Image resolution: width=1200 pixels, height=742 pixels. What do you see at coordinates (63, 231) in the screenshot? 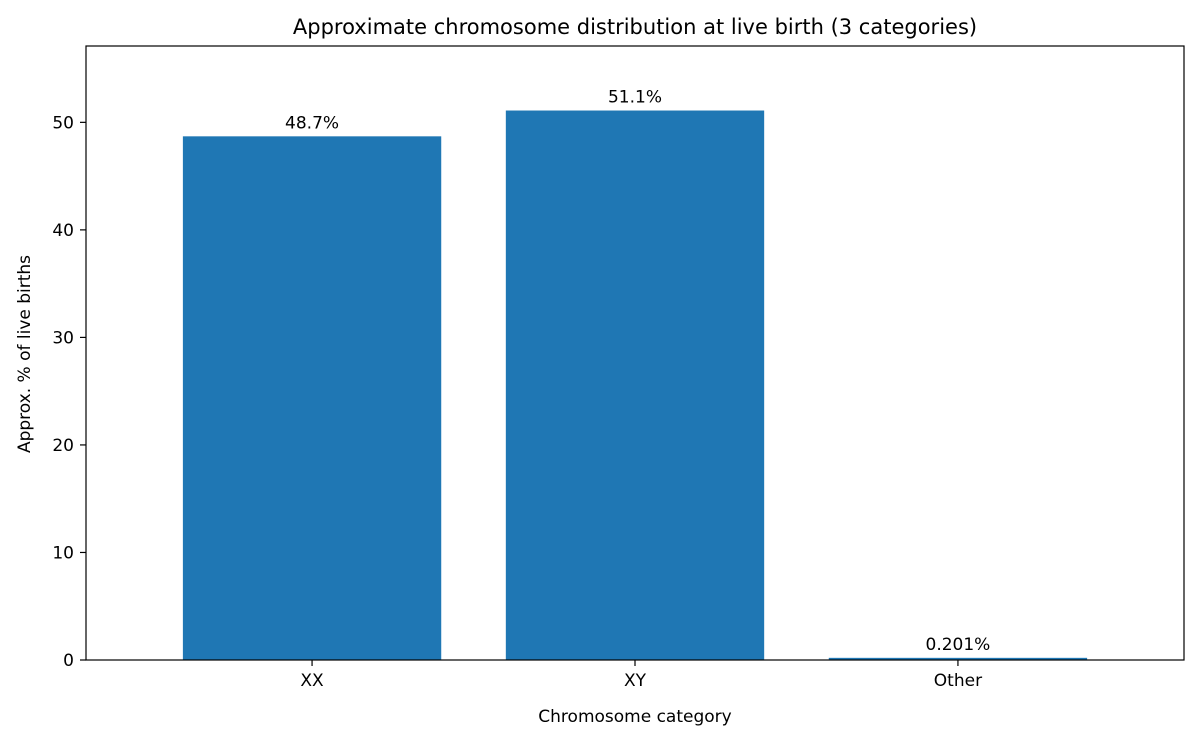
I see `y-tick-label: 40` at bounding box center [63, 231].